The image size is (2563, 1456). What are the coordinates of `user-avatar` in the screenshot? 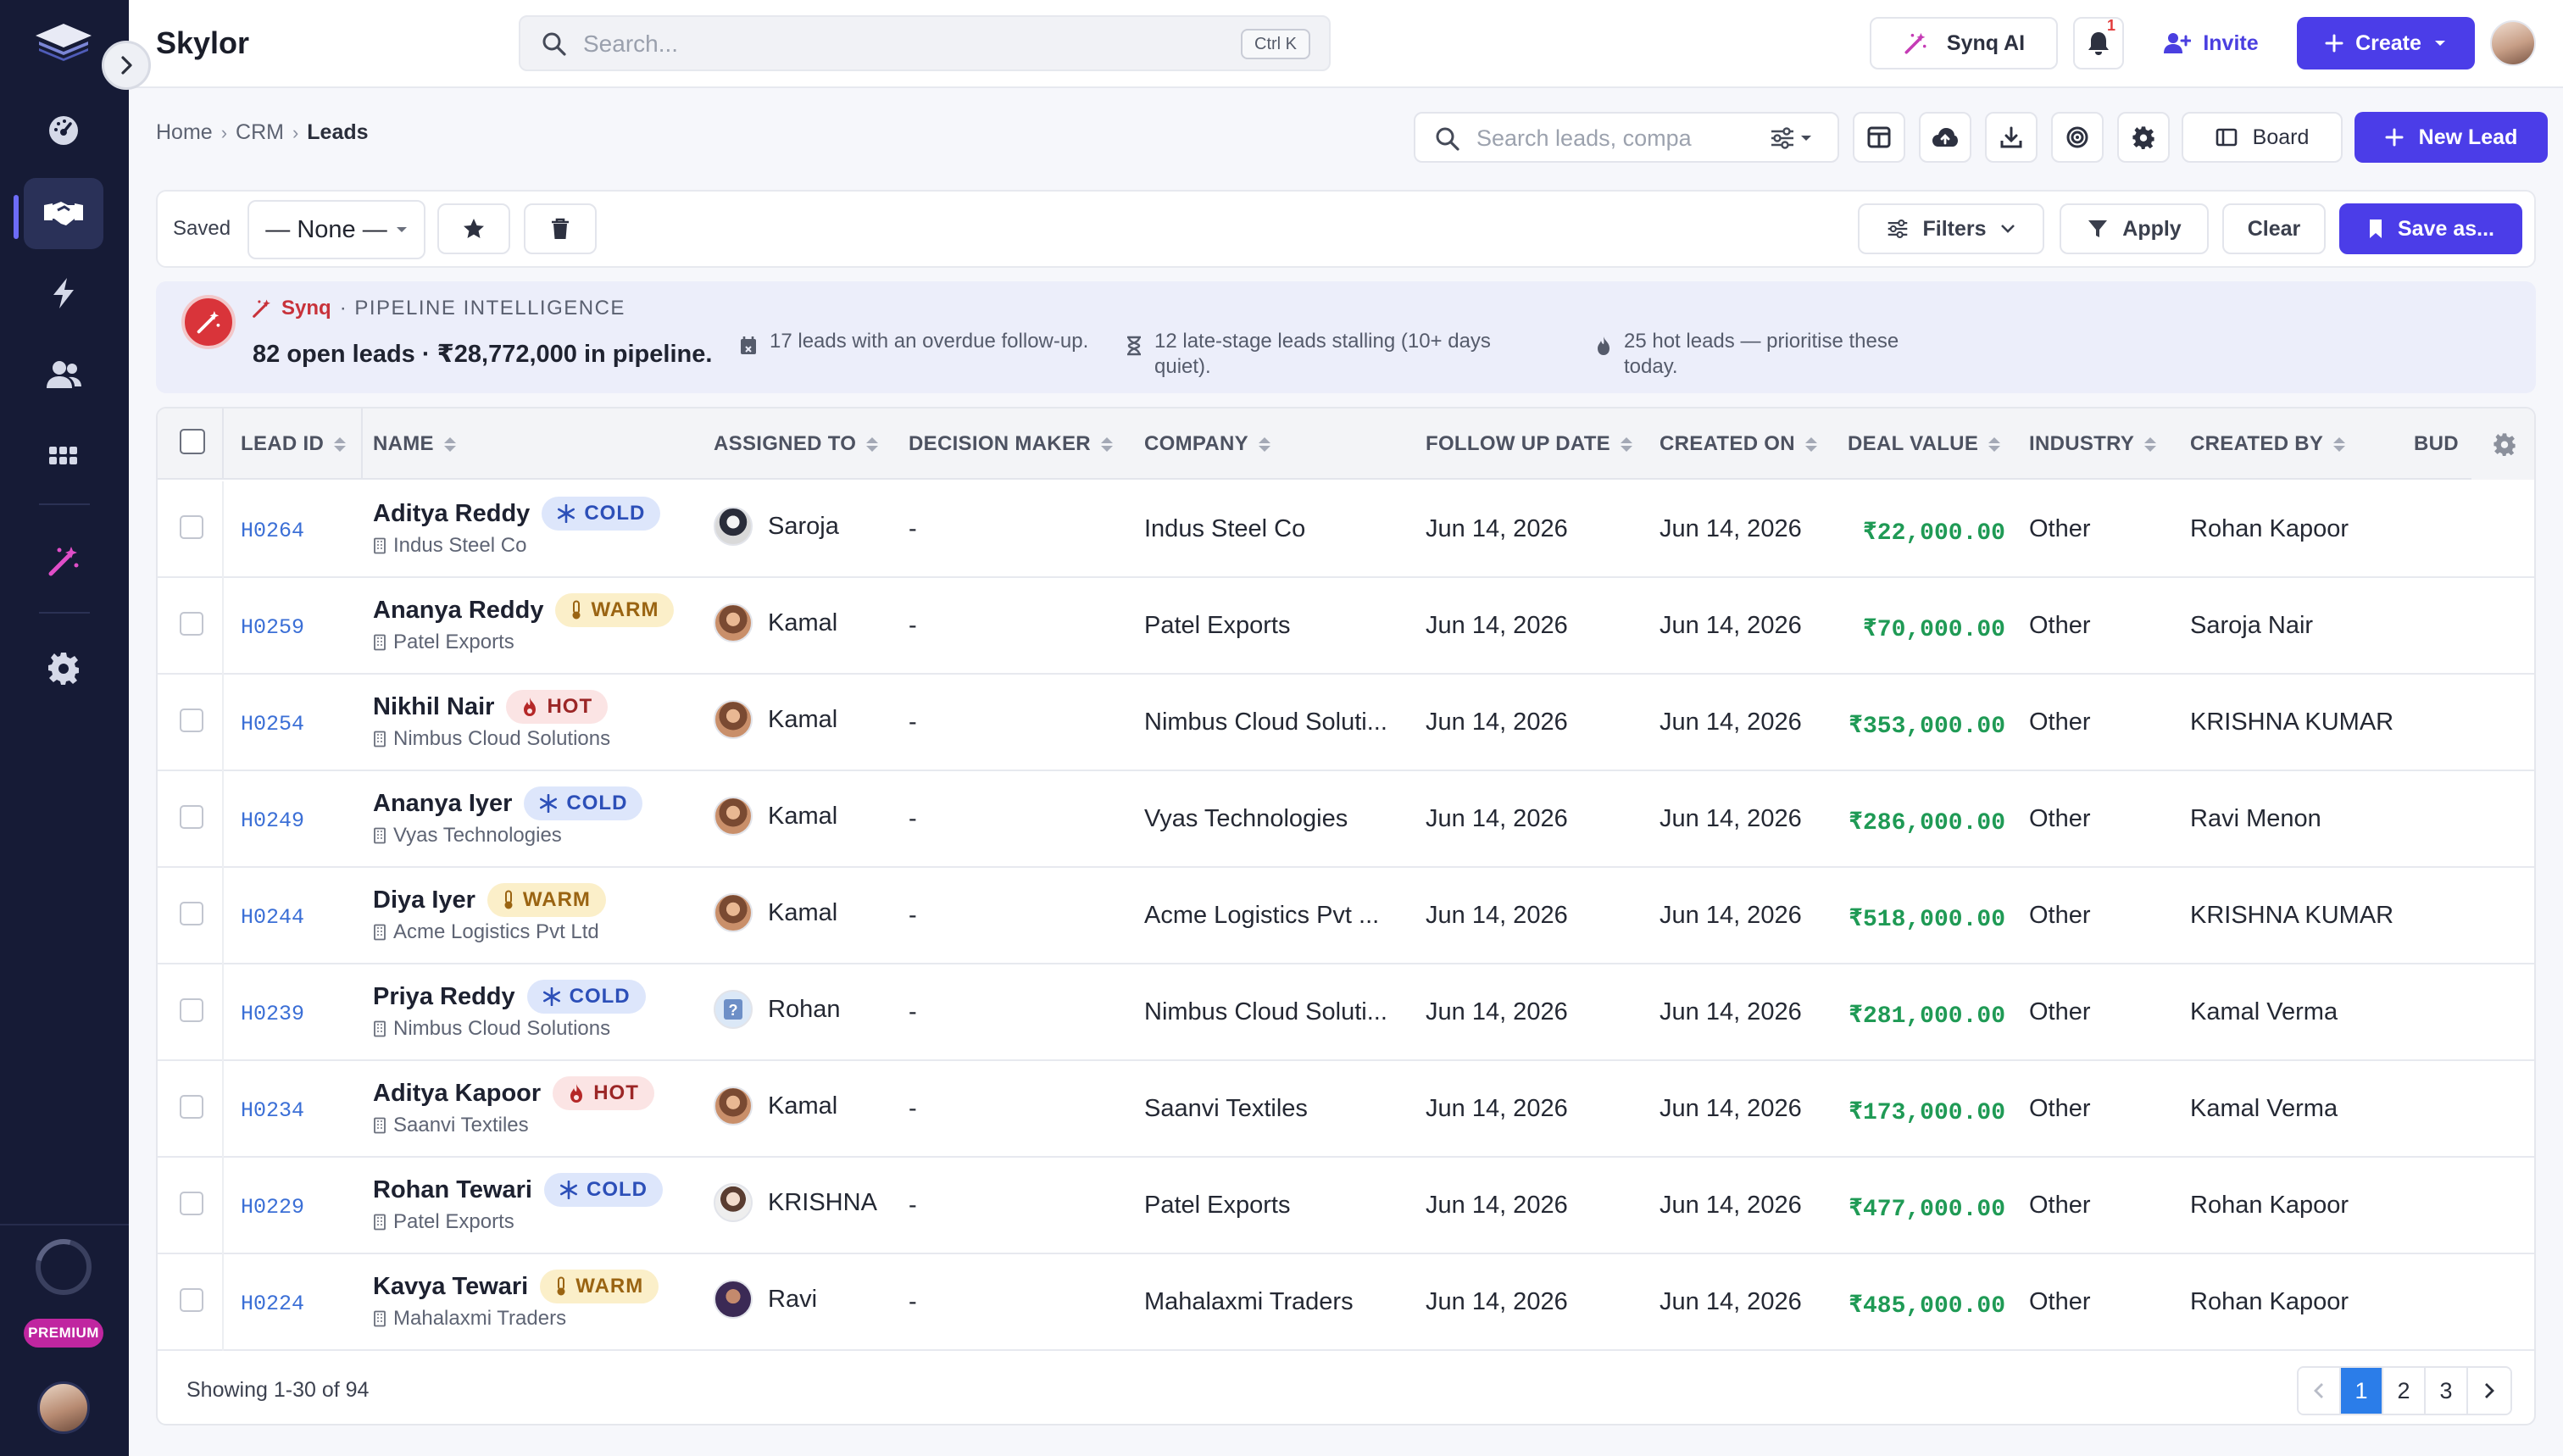 It's located at (63, 1408).